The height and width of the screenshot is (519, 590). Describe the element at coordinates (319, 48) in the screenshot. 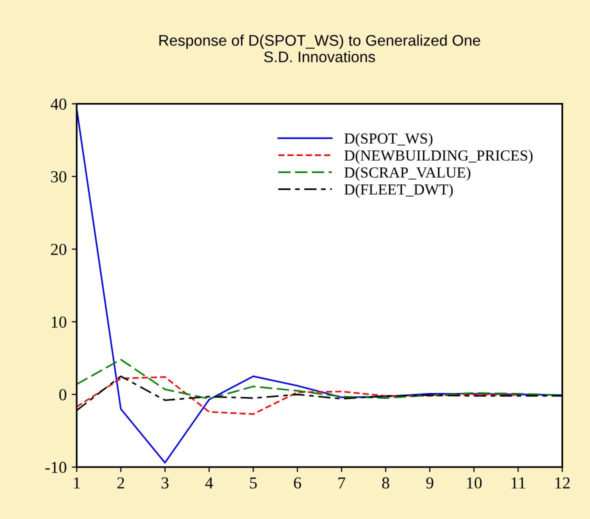

I see `chart-title: Response of D(SPOT_WS) to Generalized One S.D. Innovations` at that location.